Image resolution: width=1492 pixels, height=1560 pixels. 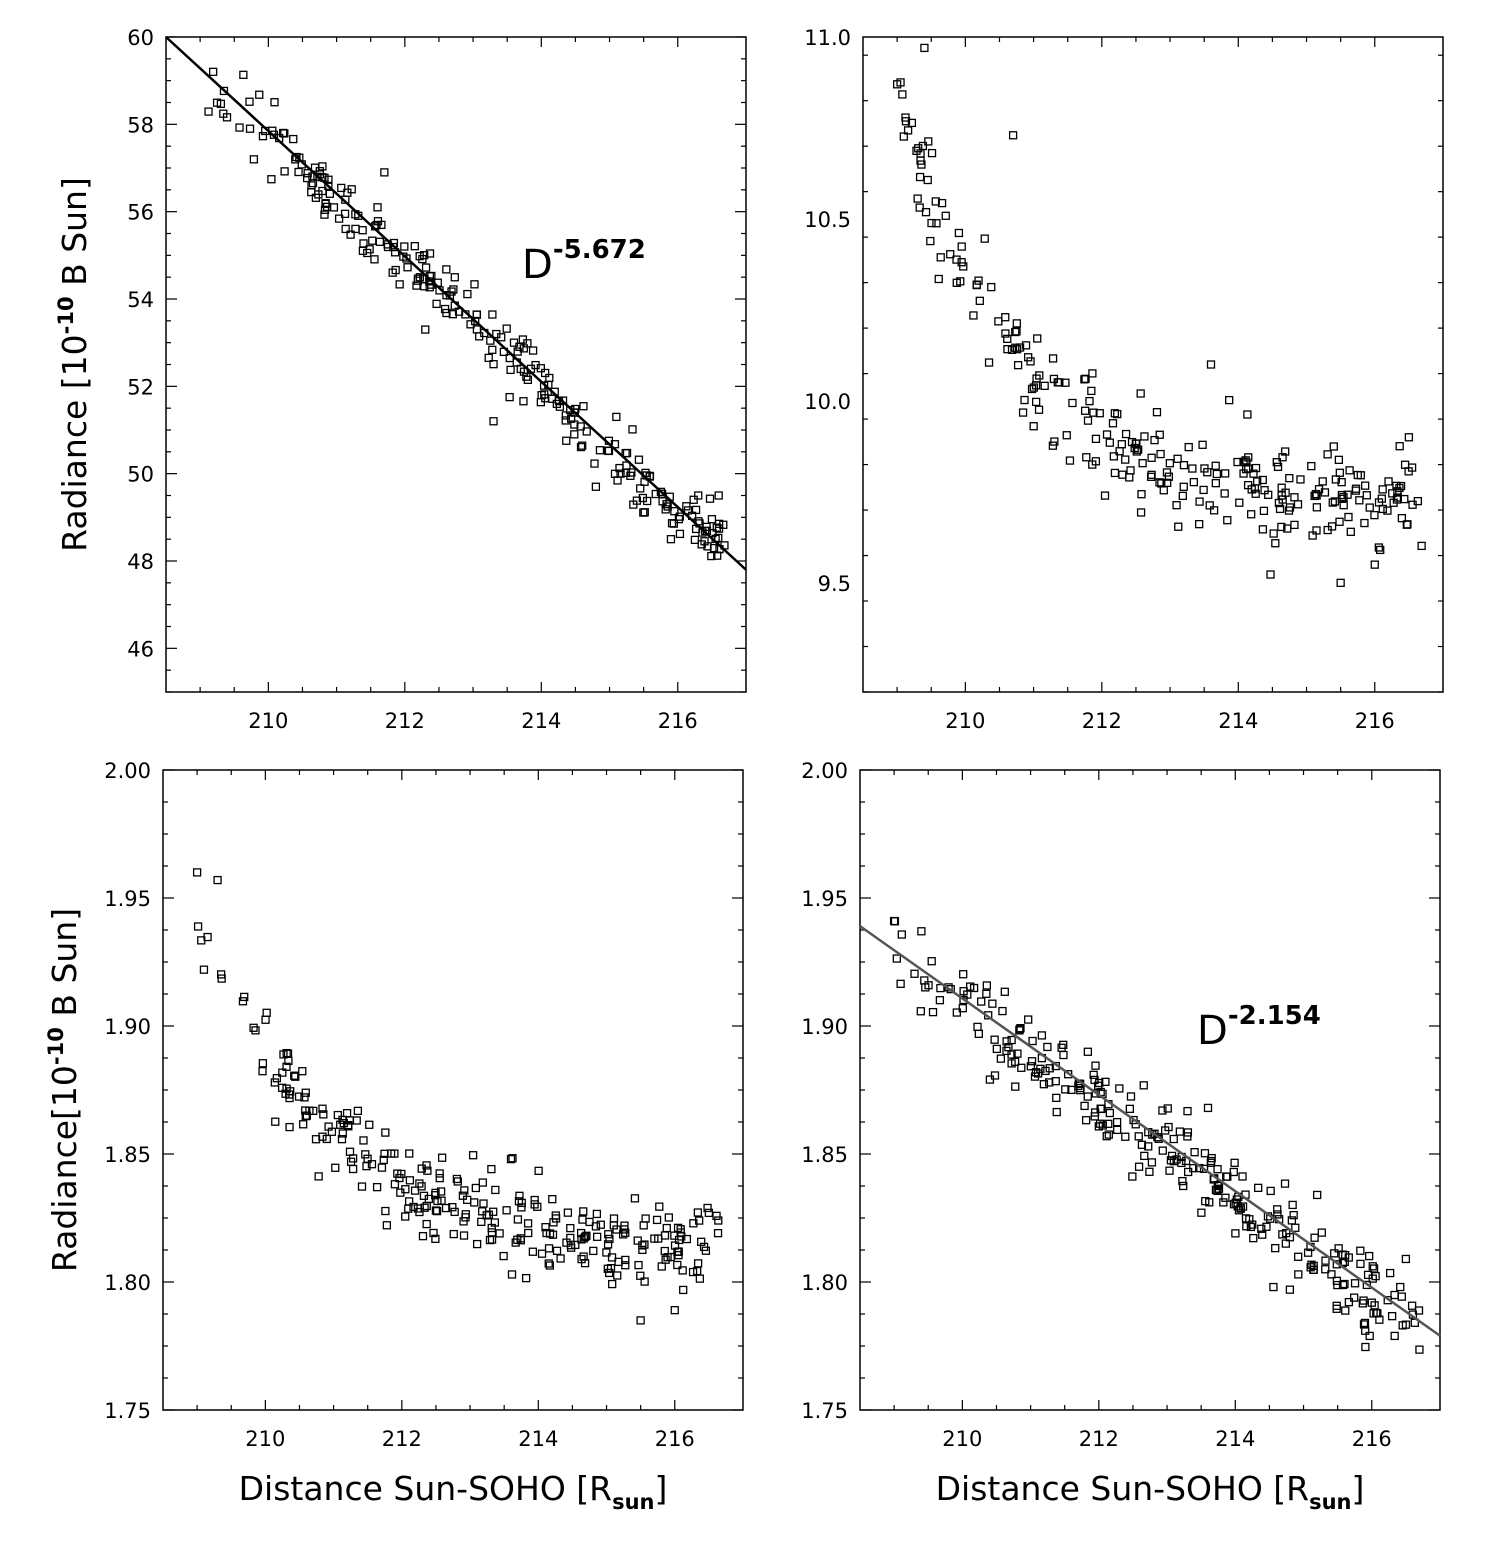 I want to click on y-tick-label: 1.95, so click(x=127, y=899).